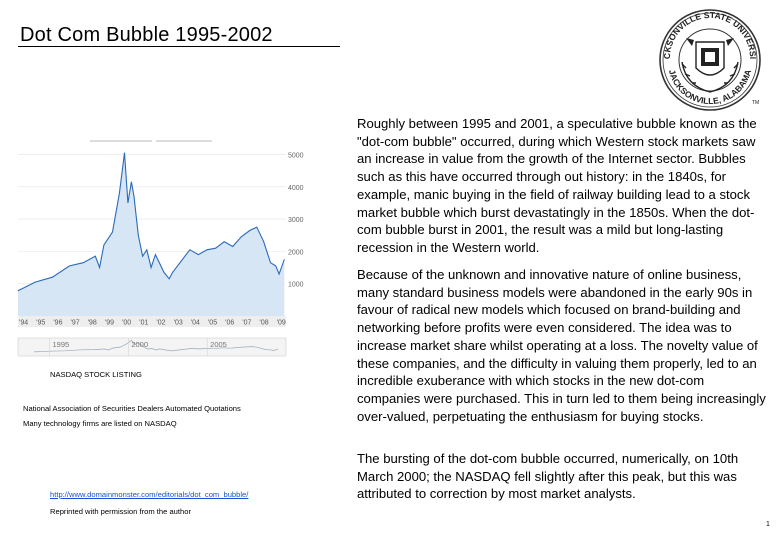 The height and width of the screenshot is (540, 780). What do you see at coordinates (768, 524) in the screenshot?
I see `page-number: 1` at bounding box center [768, 524].